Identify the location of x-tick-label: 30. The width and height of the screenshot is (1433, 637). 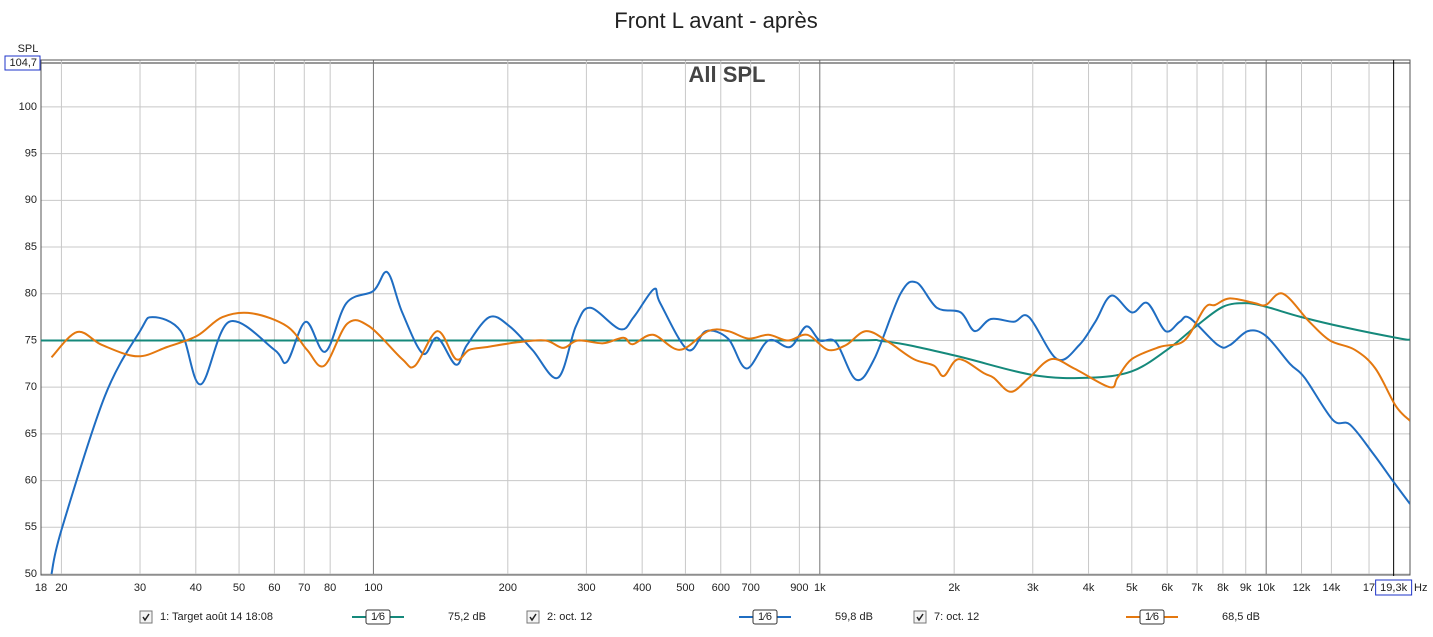
(140, 588).